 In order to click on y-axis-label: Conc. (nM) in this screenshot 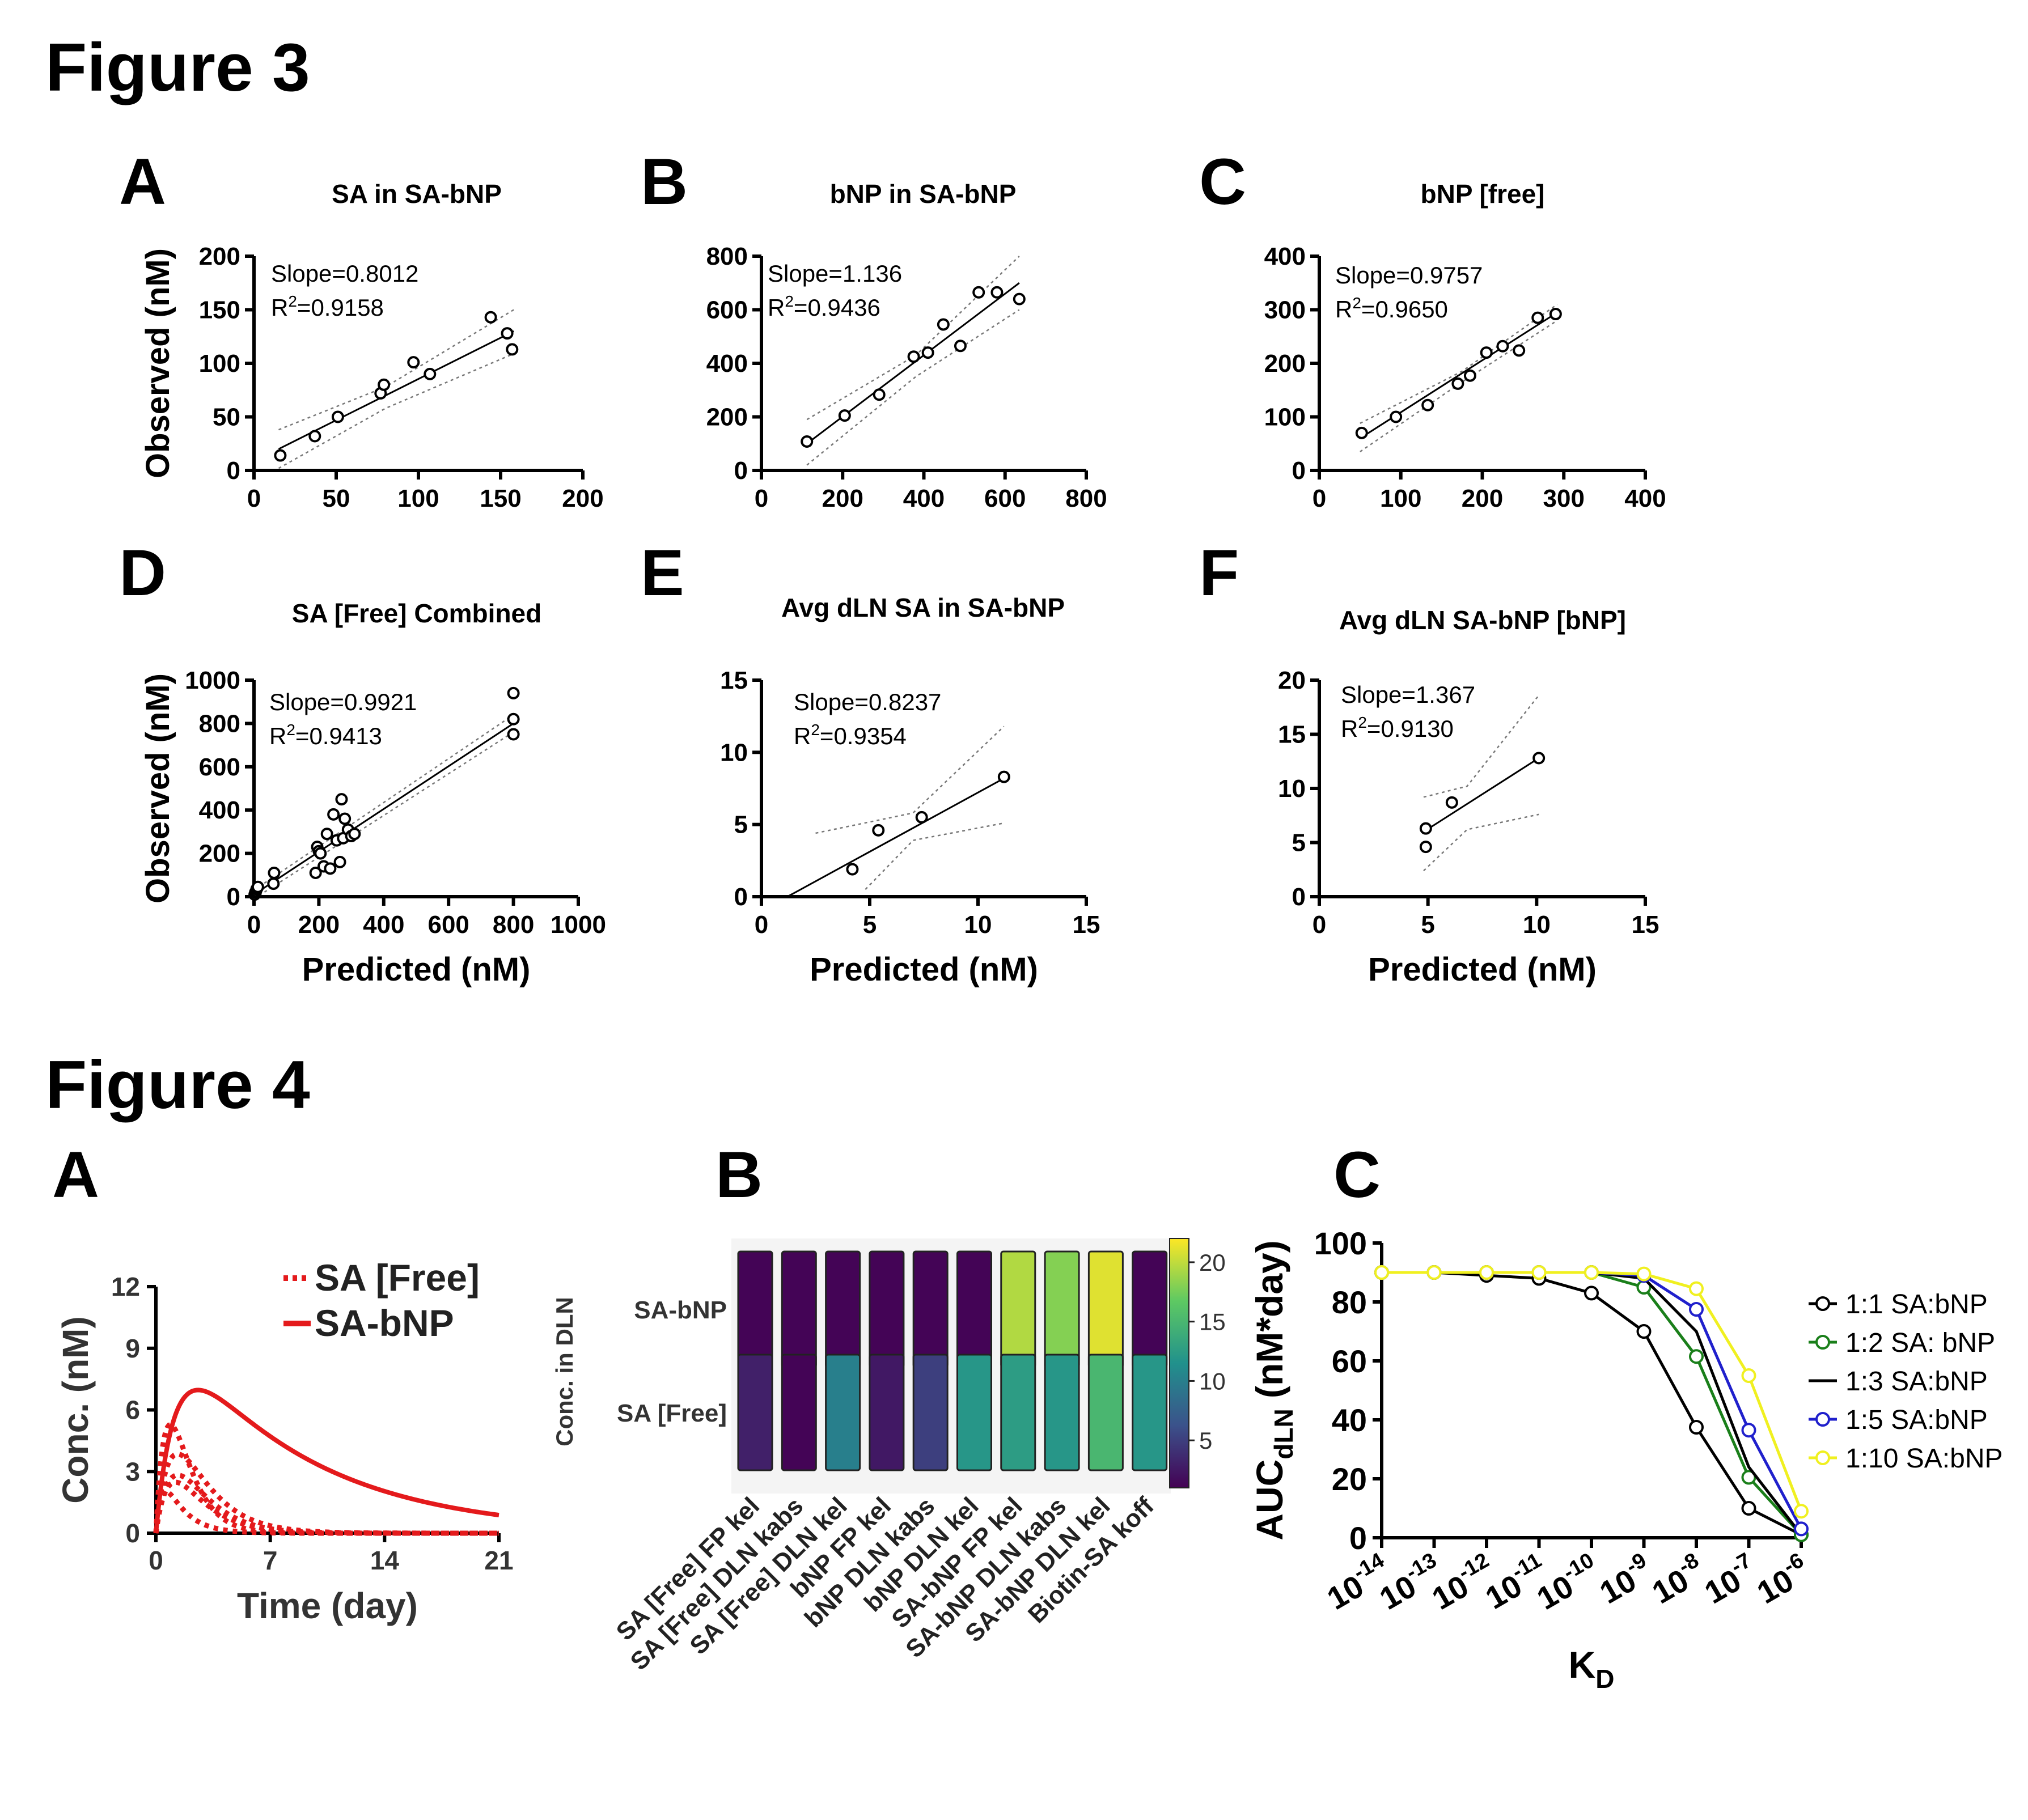, I will do `click(75, 1410)`.